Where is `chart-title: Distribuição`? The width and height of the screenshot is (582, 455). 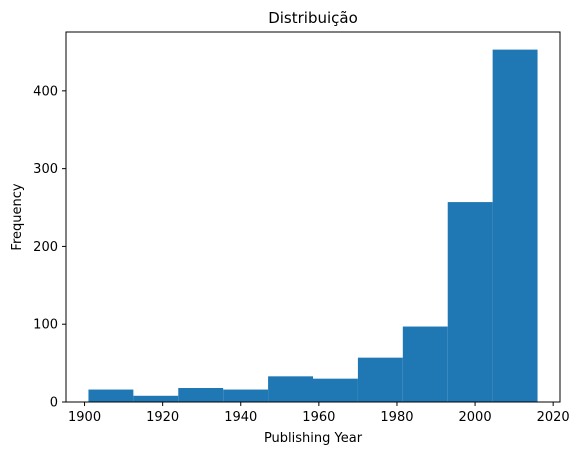 chart-title: Distribuição is located at coordinates (313, 18).